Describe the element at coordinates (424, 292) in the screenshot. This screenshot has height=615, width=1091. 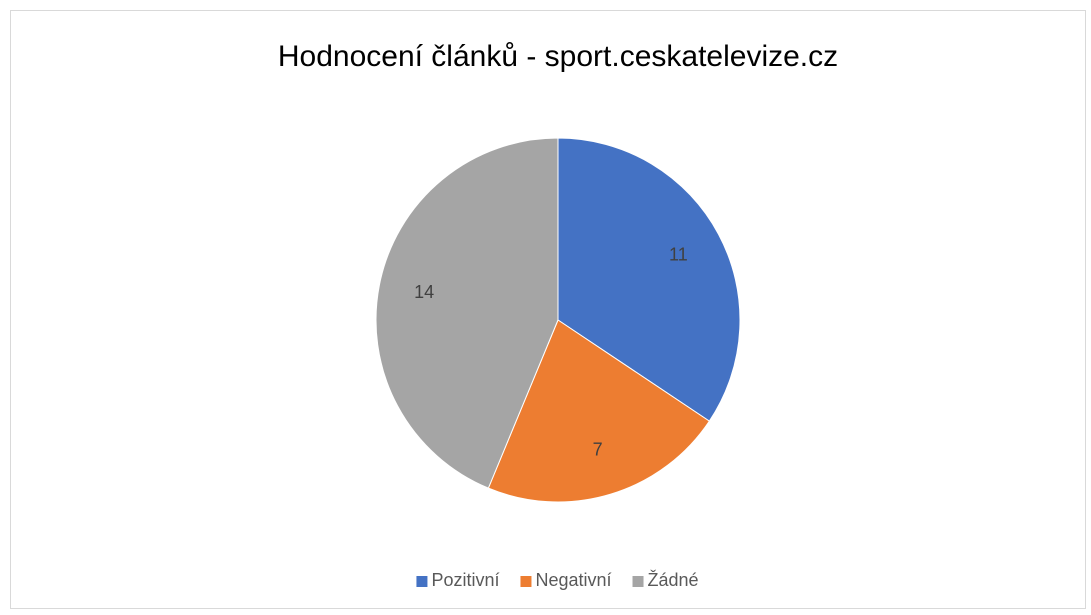
I see `data-label: 14` at that location.